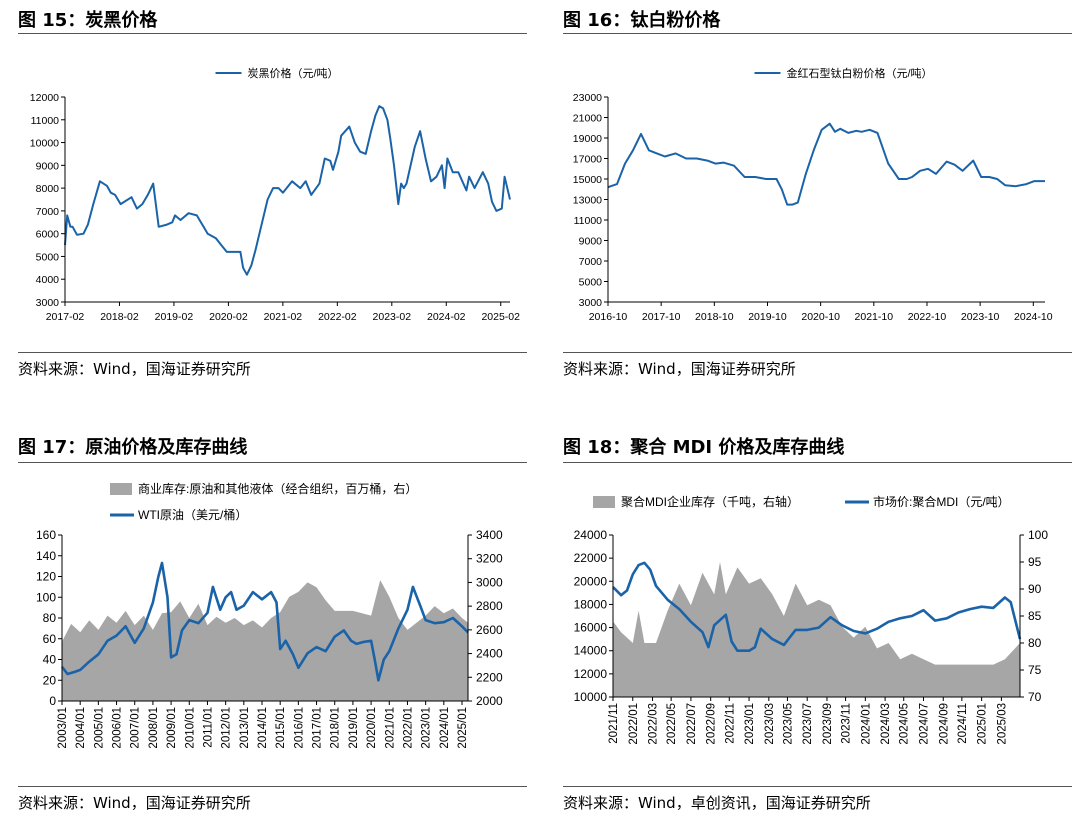 The height and width of the screenshot is (820, 1080). What do you see at coordinates (591, 604) in the screenshot?
I see `y-tick-label: 18000` at bounding box center [591, 604].